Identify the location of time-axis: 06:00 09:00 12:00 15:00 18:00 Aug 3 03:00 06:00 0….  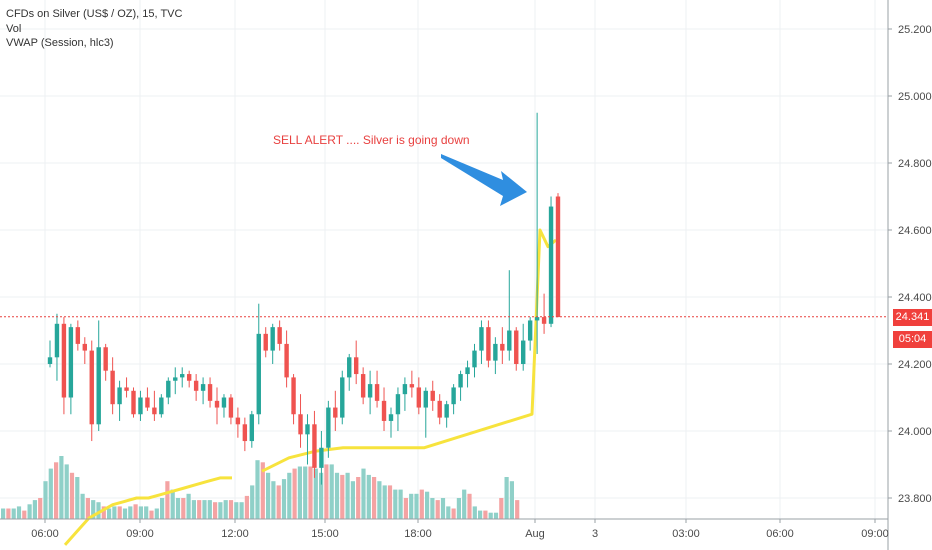
(460, 529).